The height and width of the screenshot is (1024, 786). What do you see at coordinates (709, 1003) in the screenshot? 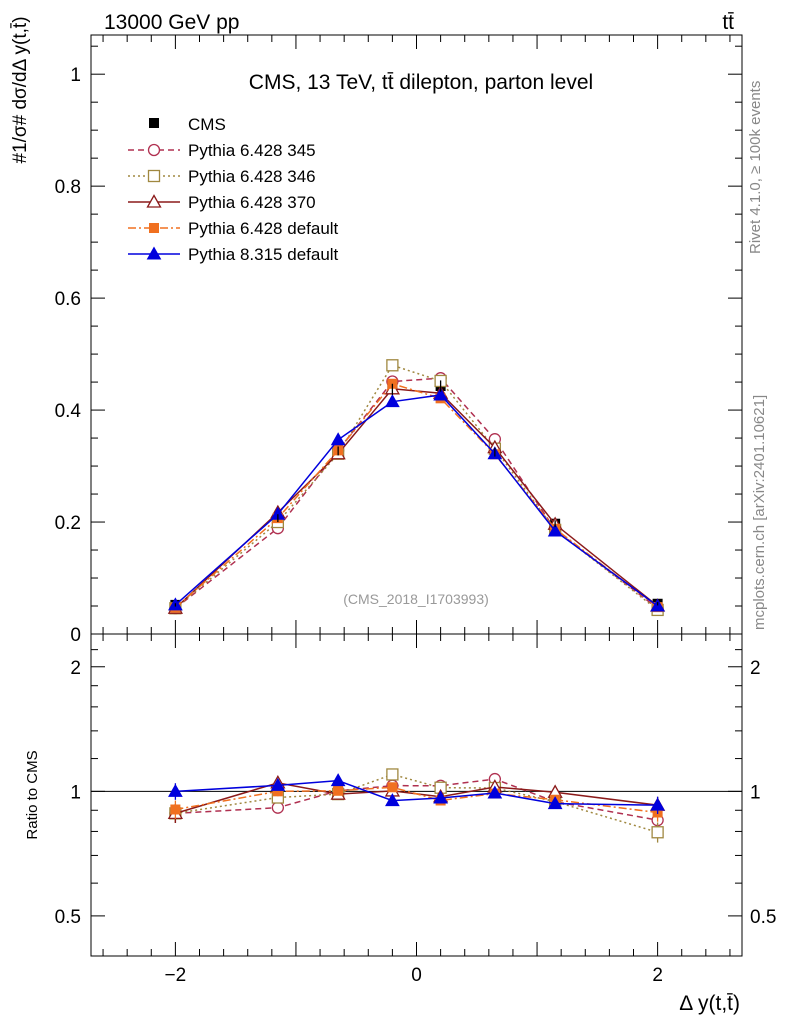
I see `x-axis-label: Δ y(t,t̄)` at bounding box center [709, 1003].